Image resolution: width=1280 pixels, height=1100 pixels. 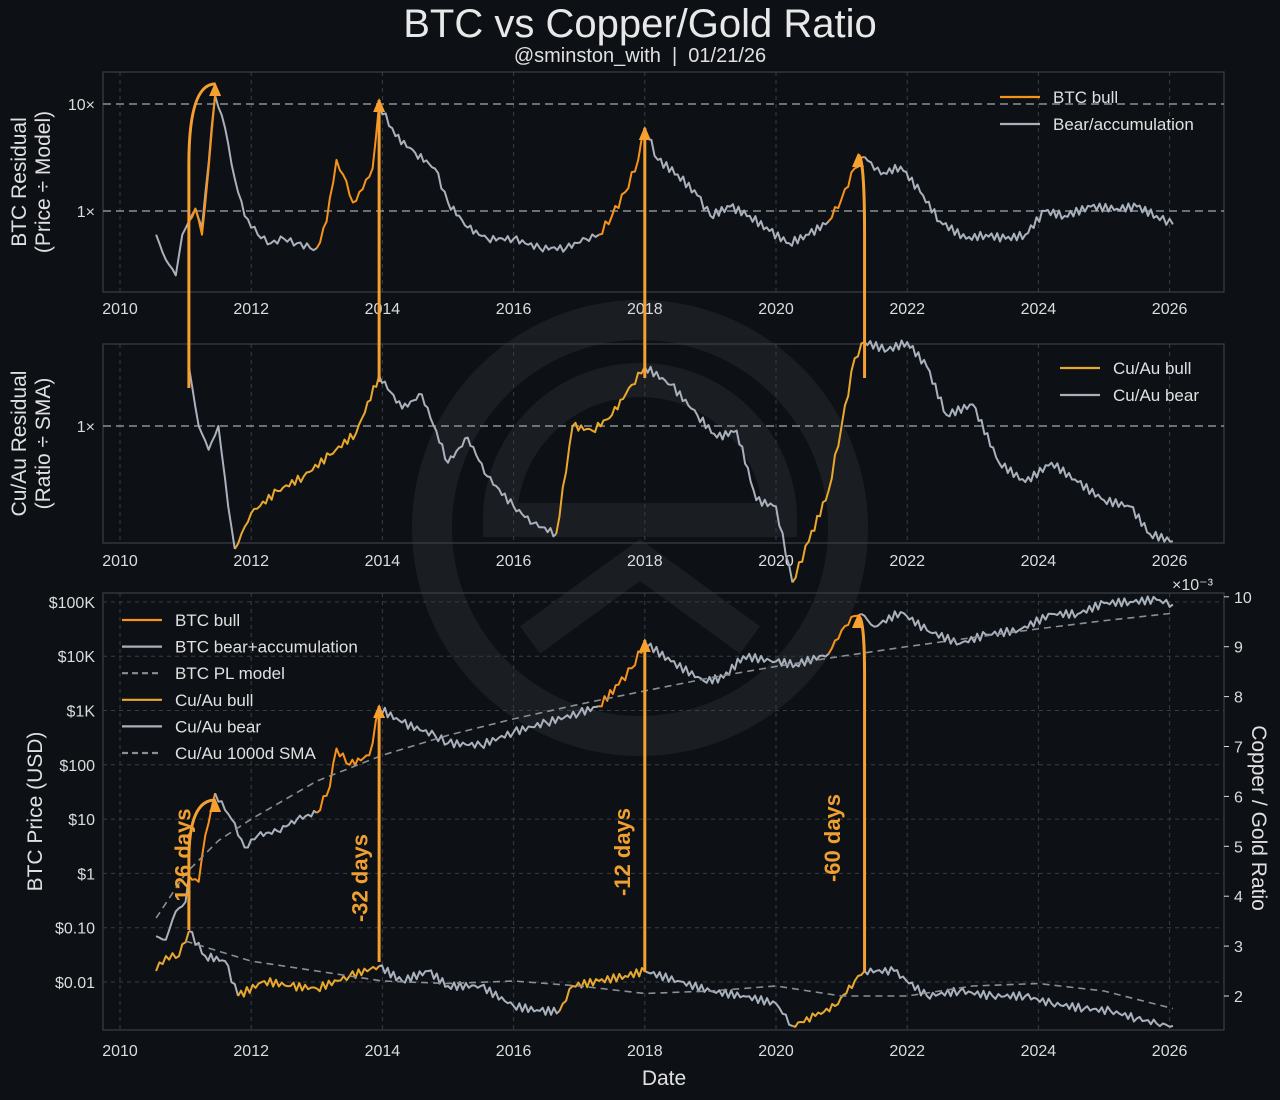 What do you see at coordinates (182, 855) in the screenshot?
I see `lag-annotation: 126 days` at bounding box center [182, 855].